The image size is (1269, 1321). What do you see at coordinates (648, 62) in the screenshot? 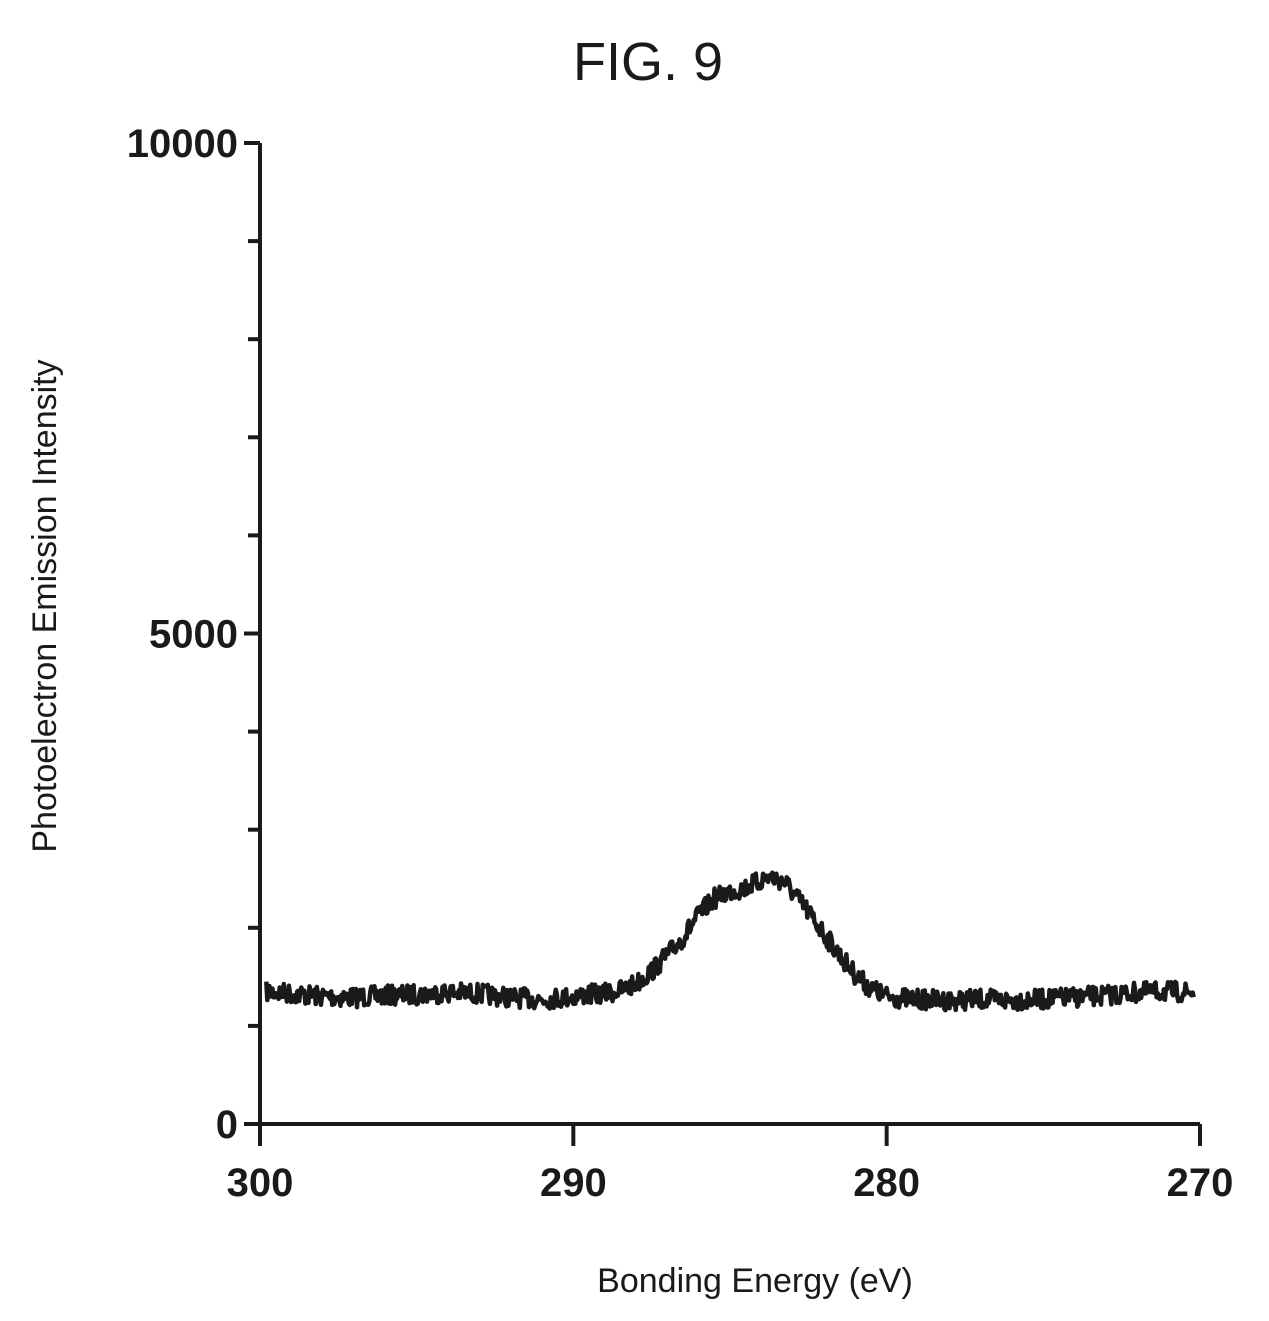
I see `chart-title: FIG. 9` at bounding box center [648, 62].